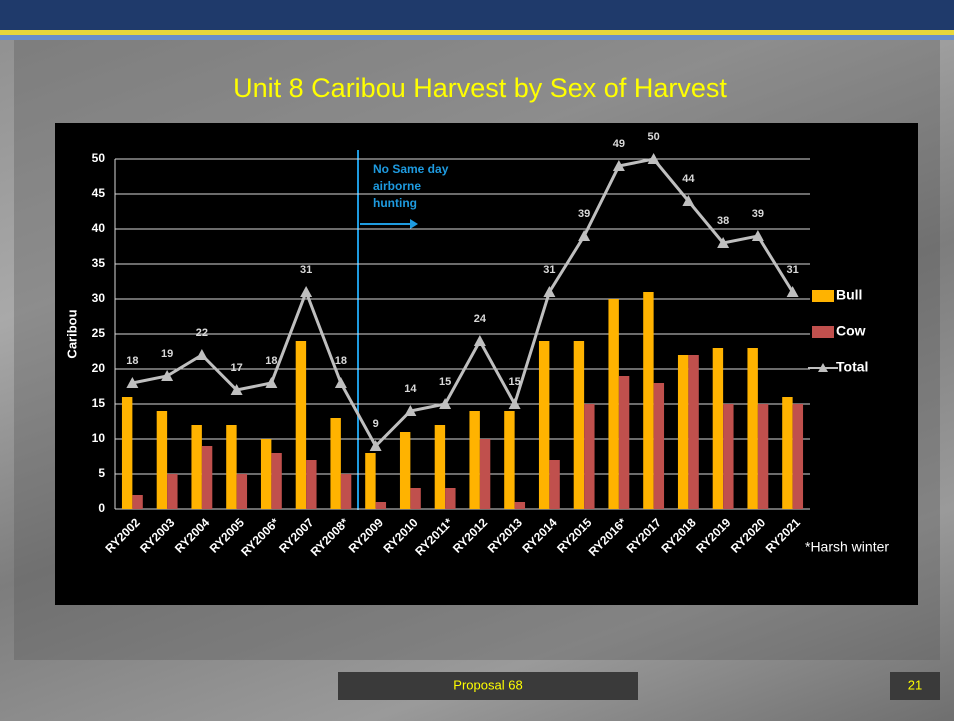  Describe the element at coordinates (414, 224) in the screenshot. I see `event-arrow-head` at that location.